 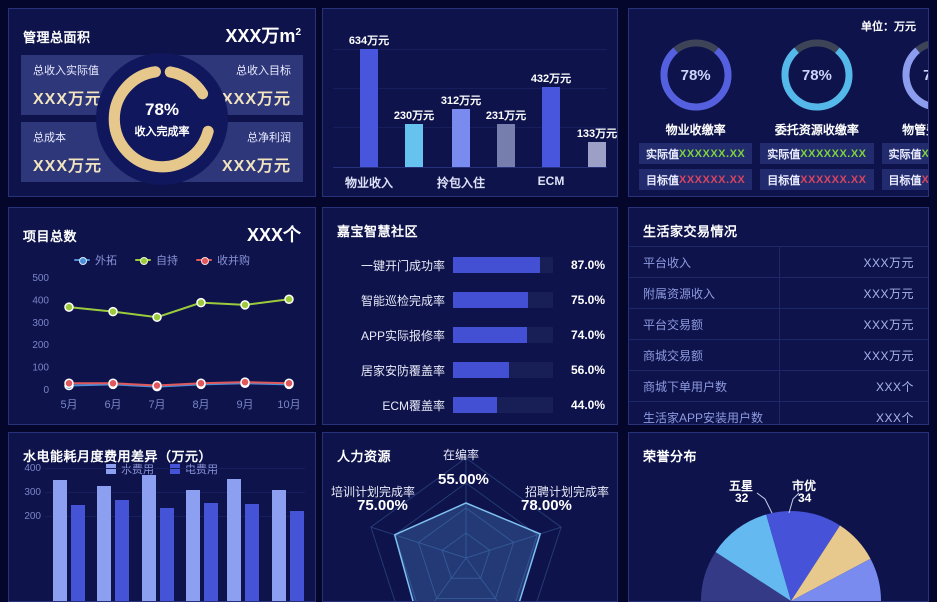 I want to click on svg-text: 9月, so click(x=244, y=405).